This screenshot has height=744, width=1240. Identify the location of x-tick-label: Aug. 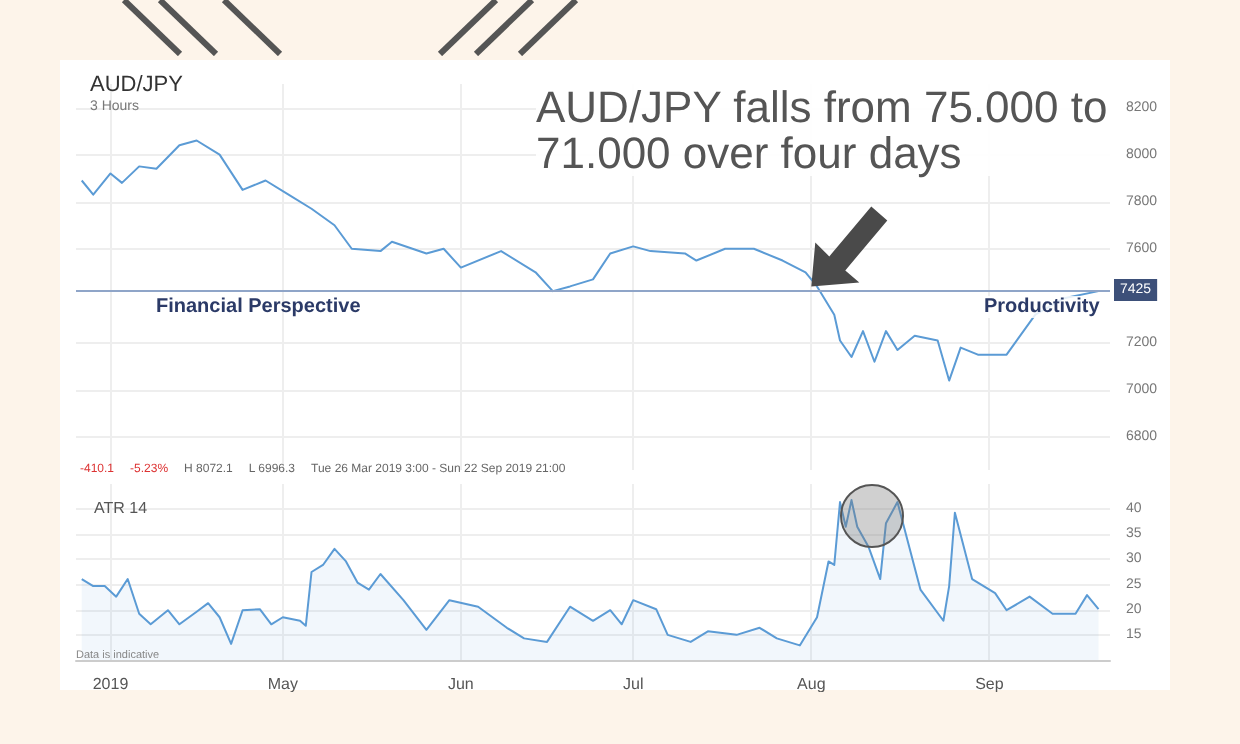
(811, 684).